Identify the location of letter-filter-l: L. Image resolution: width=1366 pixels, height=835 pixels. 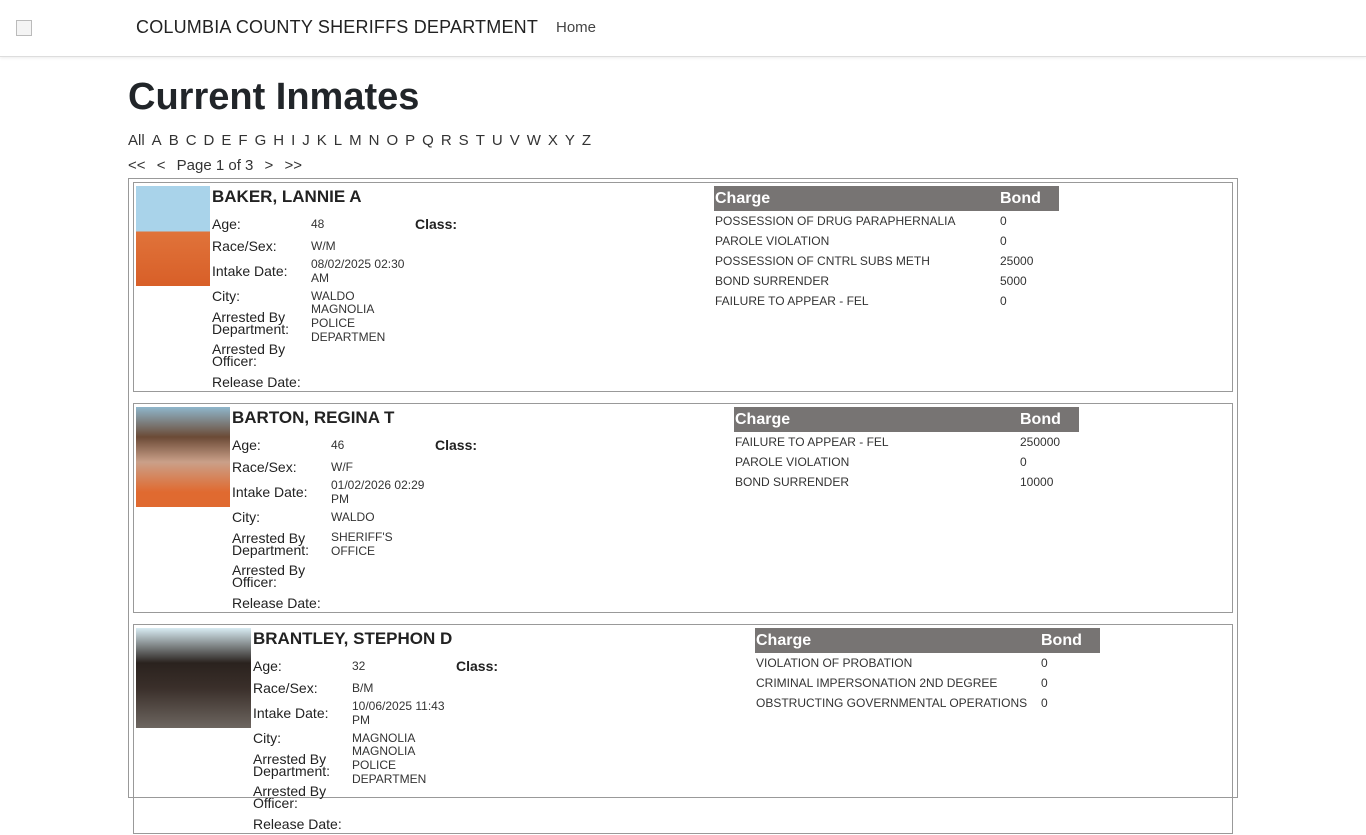
(338, 140).